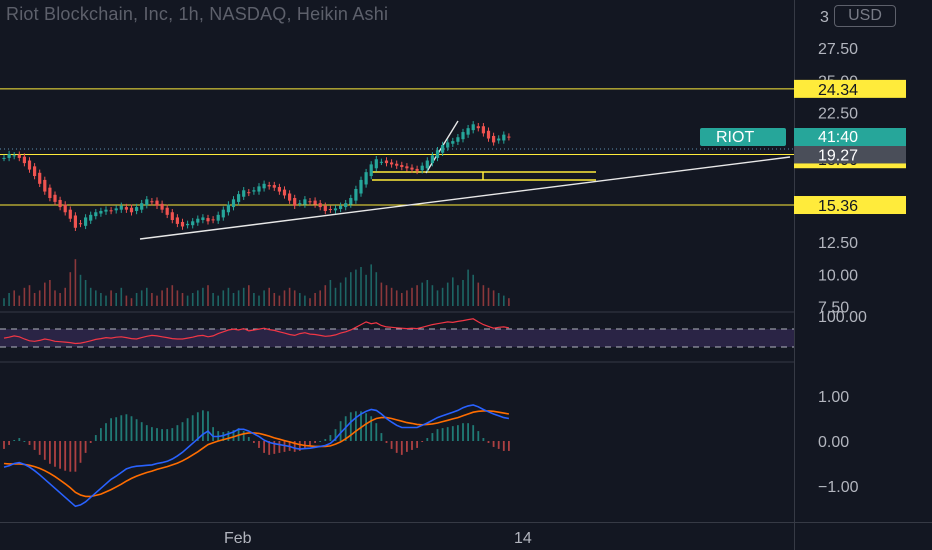  I want to click on time-tick-14: 14, so click(523, 538).